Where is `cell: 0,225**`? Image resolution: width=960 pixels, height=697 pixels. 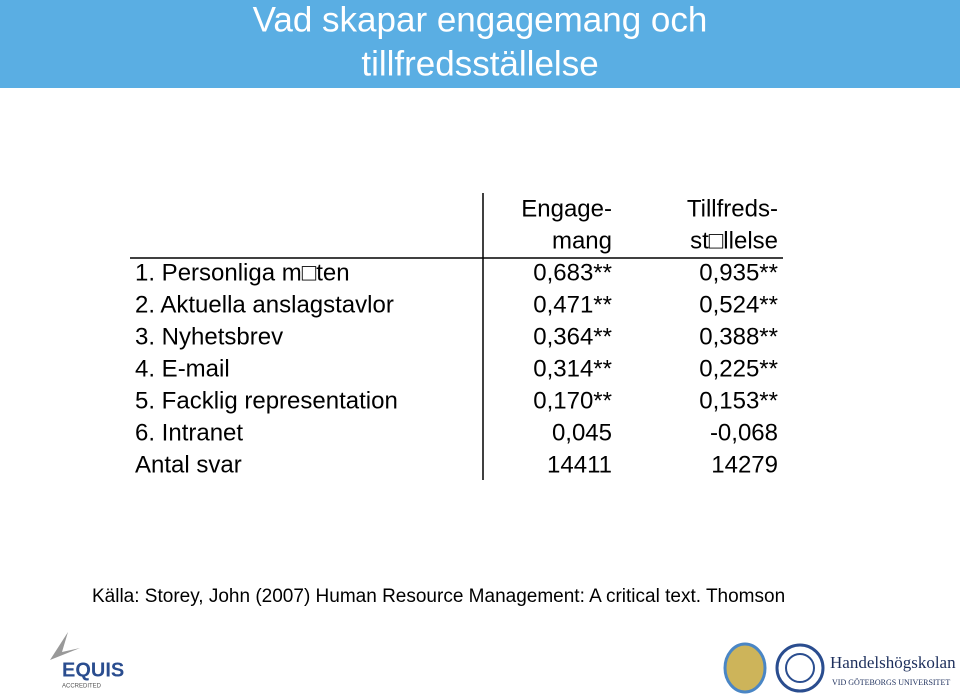
cell: 0,225** is located at coordinates (738, 368).